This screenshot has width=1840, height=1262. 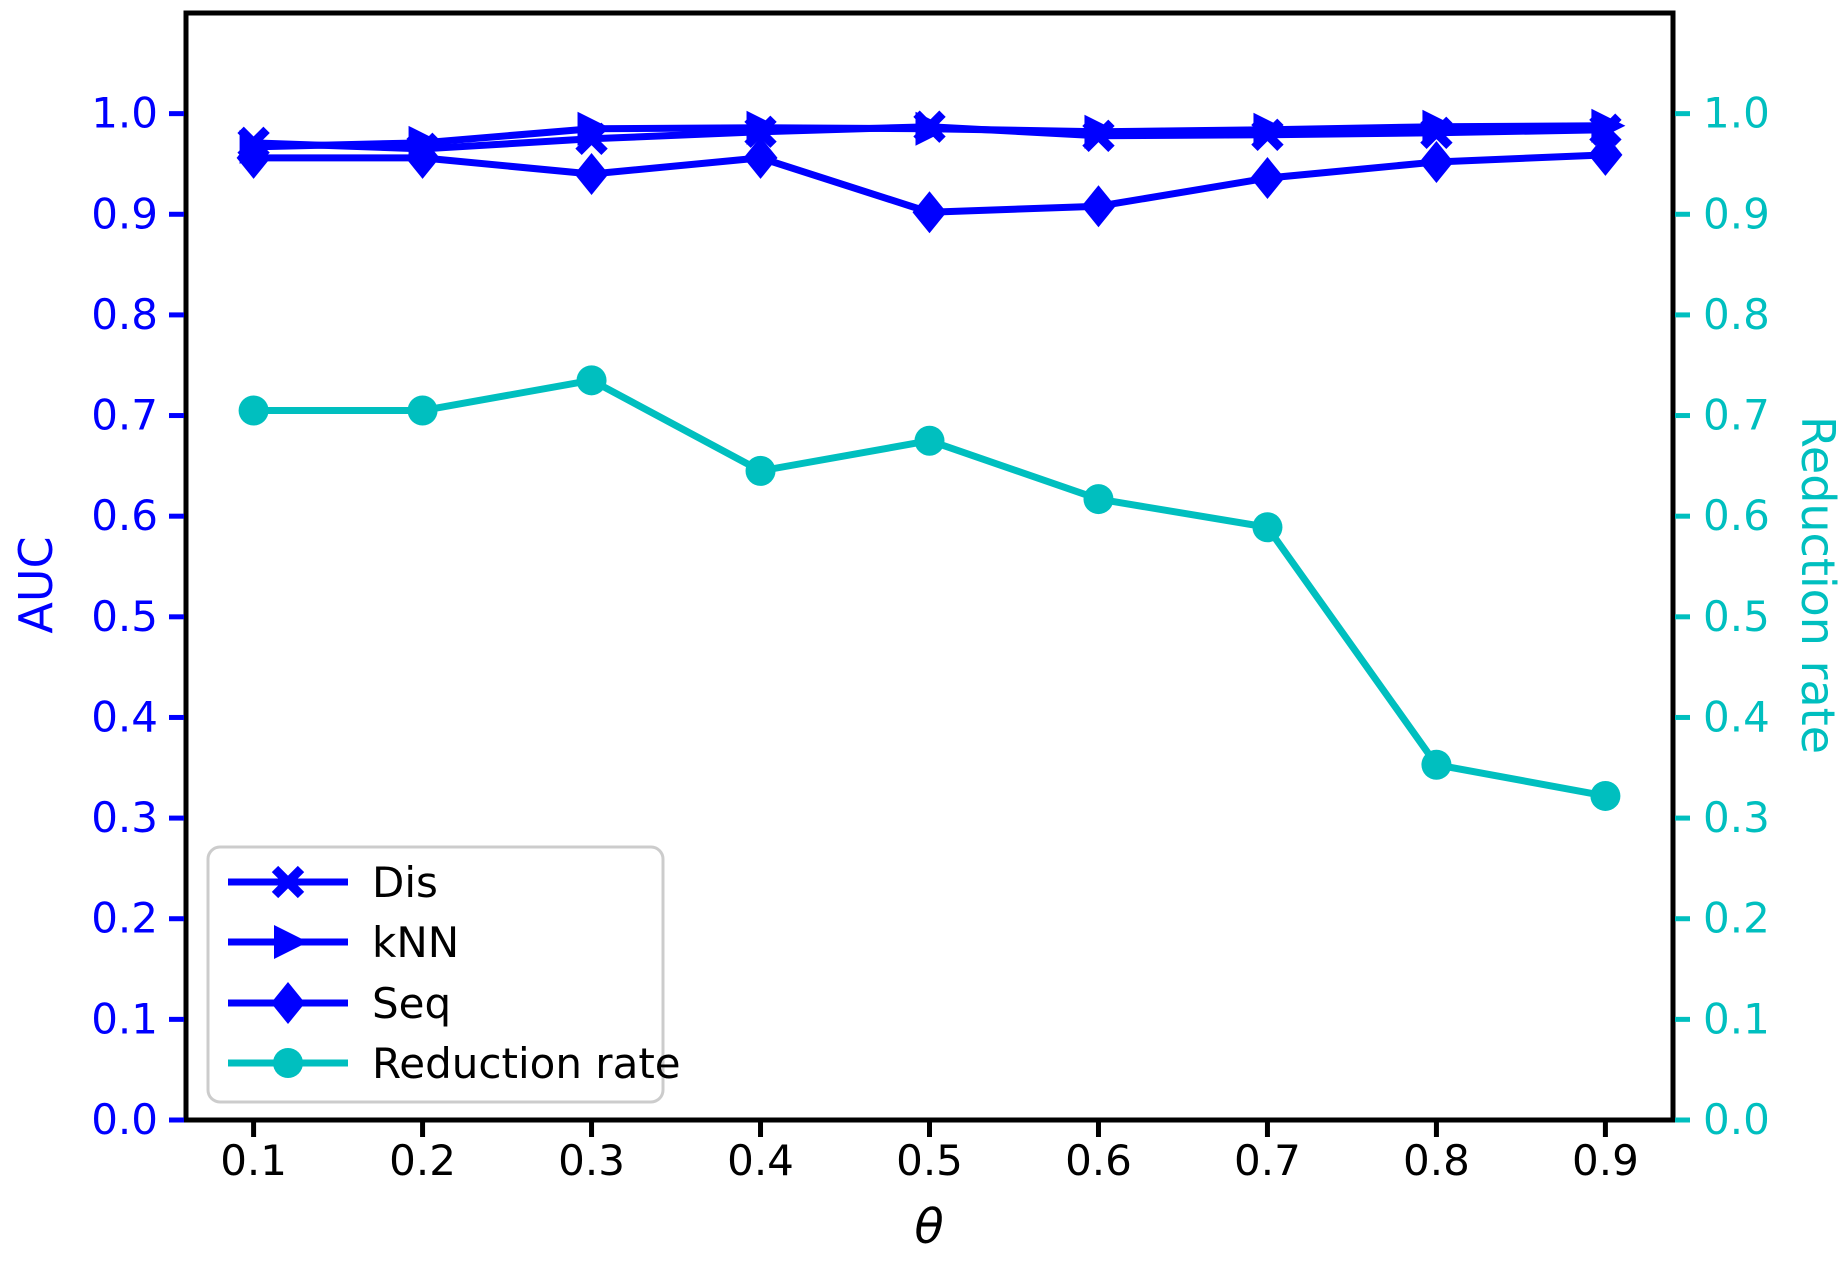 What do you see at coordinates (1736, 213) in the screenshot?
I see `right-tick-label: 0.9` at bounding box center [1736, 213].